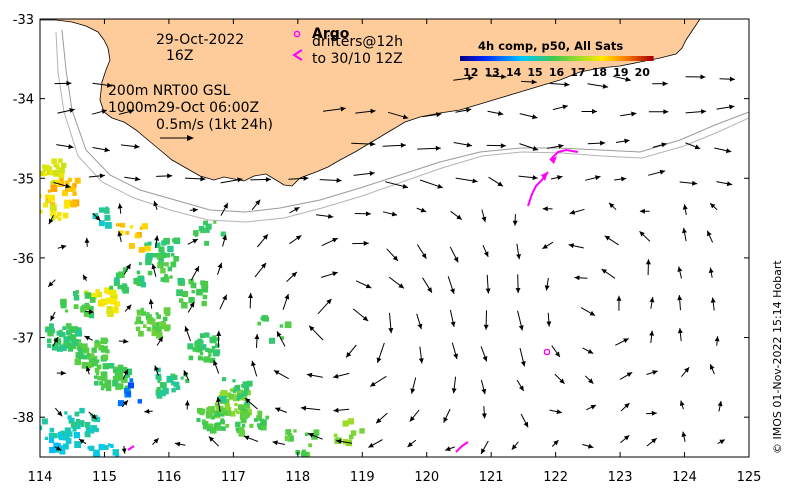 Image resolution: width=791 pixels, height=496 pixels. I want to click on x-tick-label: 118, so click(297, 477).